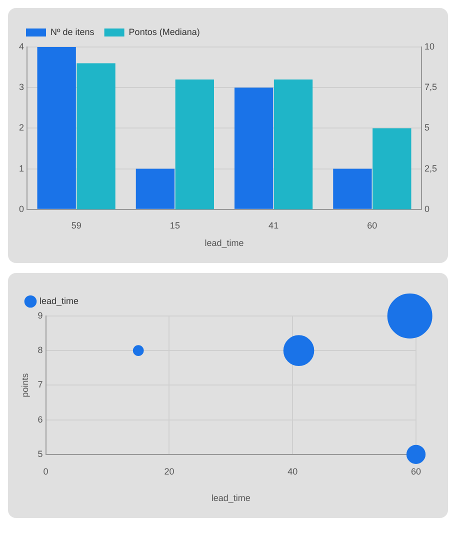 This screenshot has height=551, width=456. I want to click on y-tick-label: 3, so click(21, 87).